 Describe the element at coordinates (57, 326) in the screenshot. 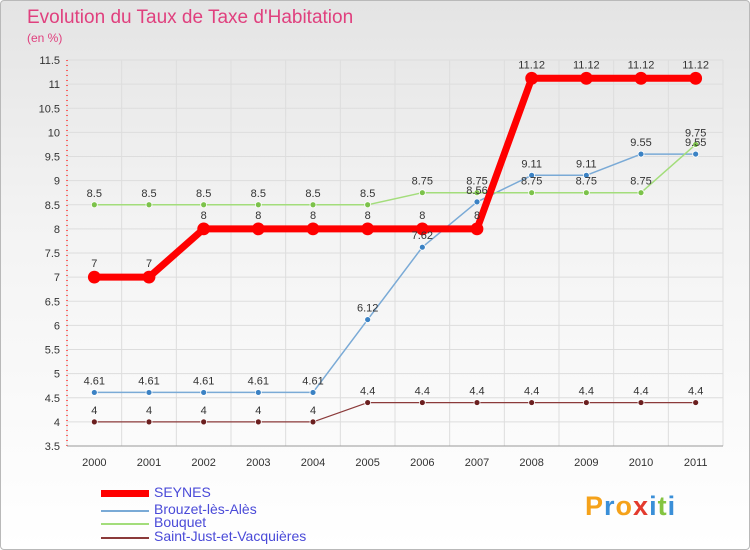

I see `y-tick-label: 6` at that location.